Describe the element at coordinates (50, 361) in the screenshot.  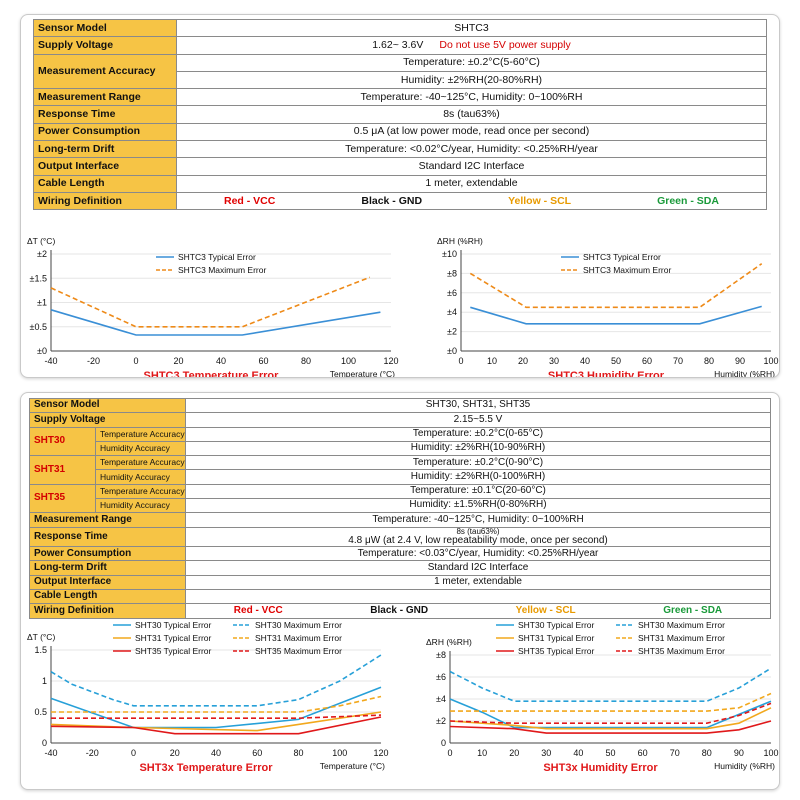
I see `x-tick-label: -40` at that location.